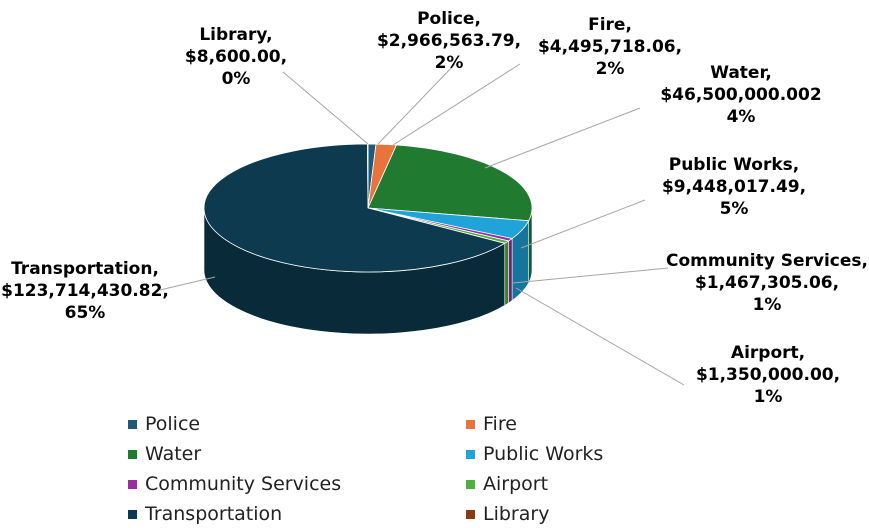  I want to click on legend-label: Community Services, so click(243, 484).